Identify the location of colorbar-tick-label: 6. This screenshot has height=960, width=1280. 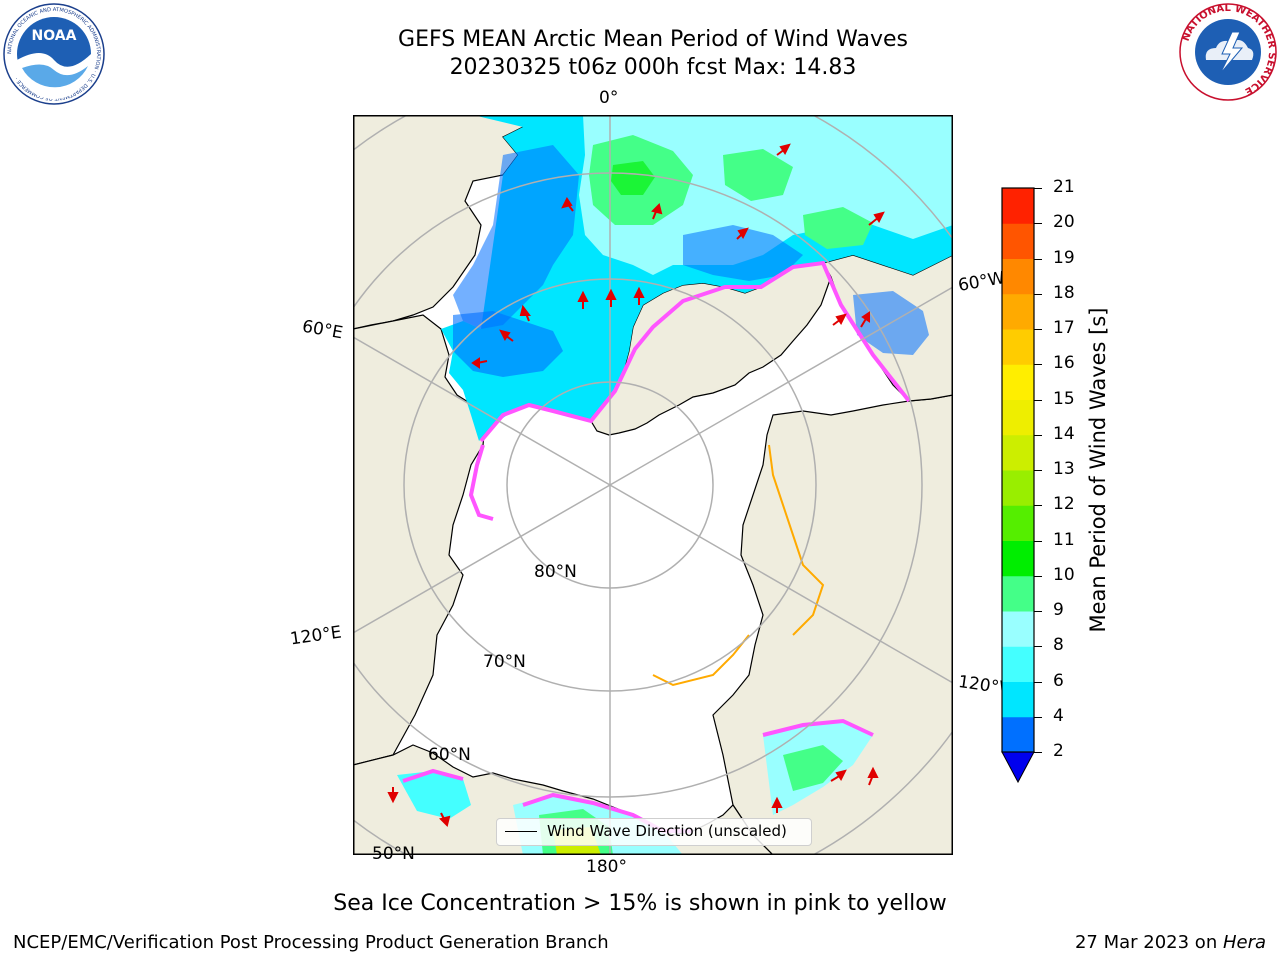
(1058, 680).